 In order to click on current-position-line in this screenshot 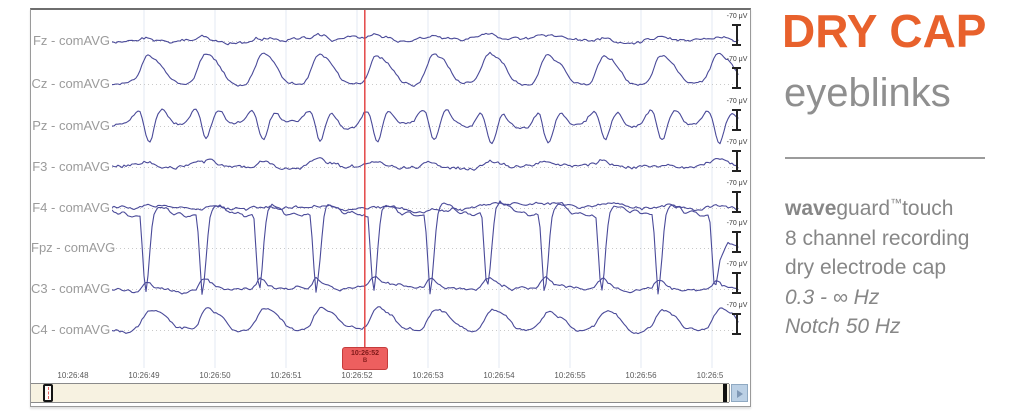, I will do `click(48, 393)`.